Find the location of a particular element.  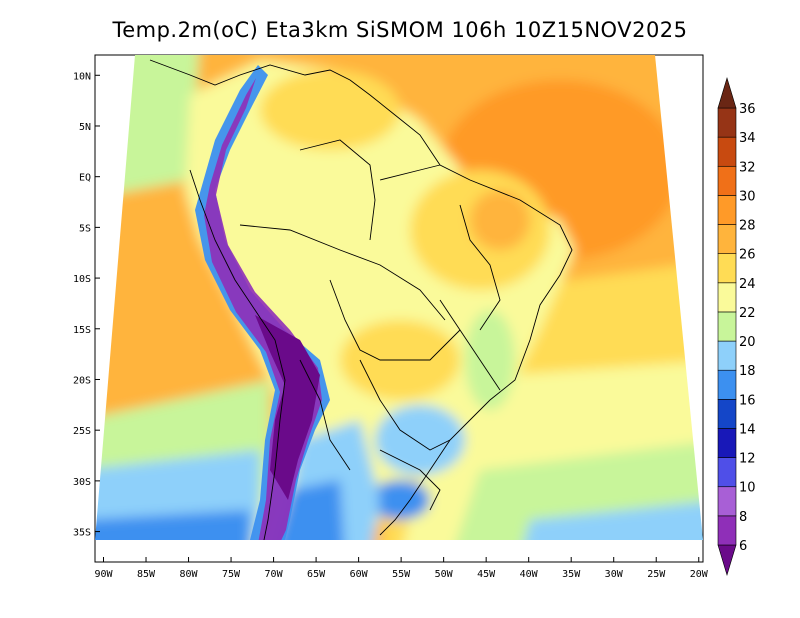

colorbar-label: 30 is located at coordinates (747, 196).